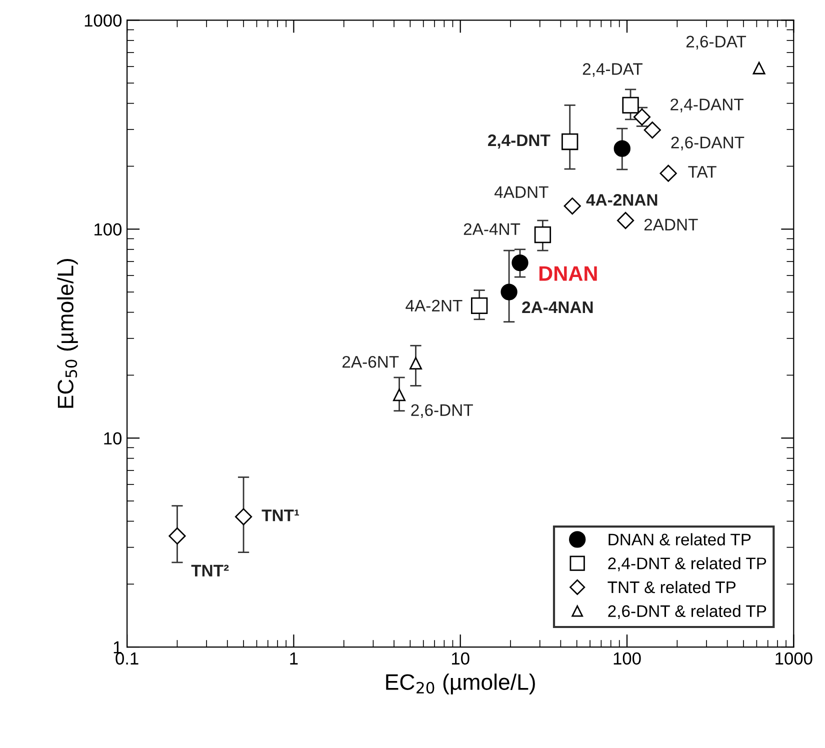 Image resolution: width=825 pixels, height=748 pixels. I want to click on annotation: 2,6-DANT, so click(707, 143).